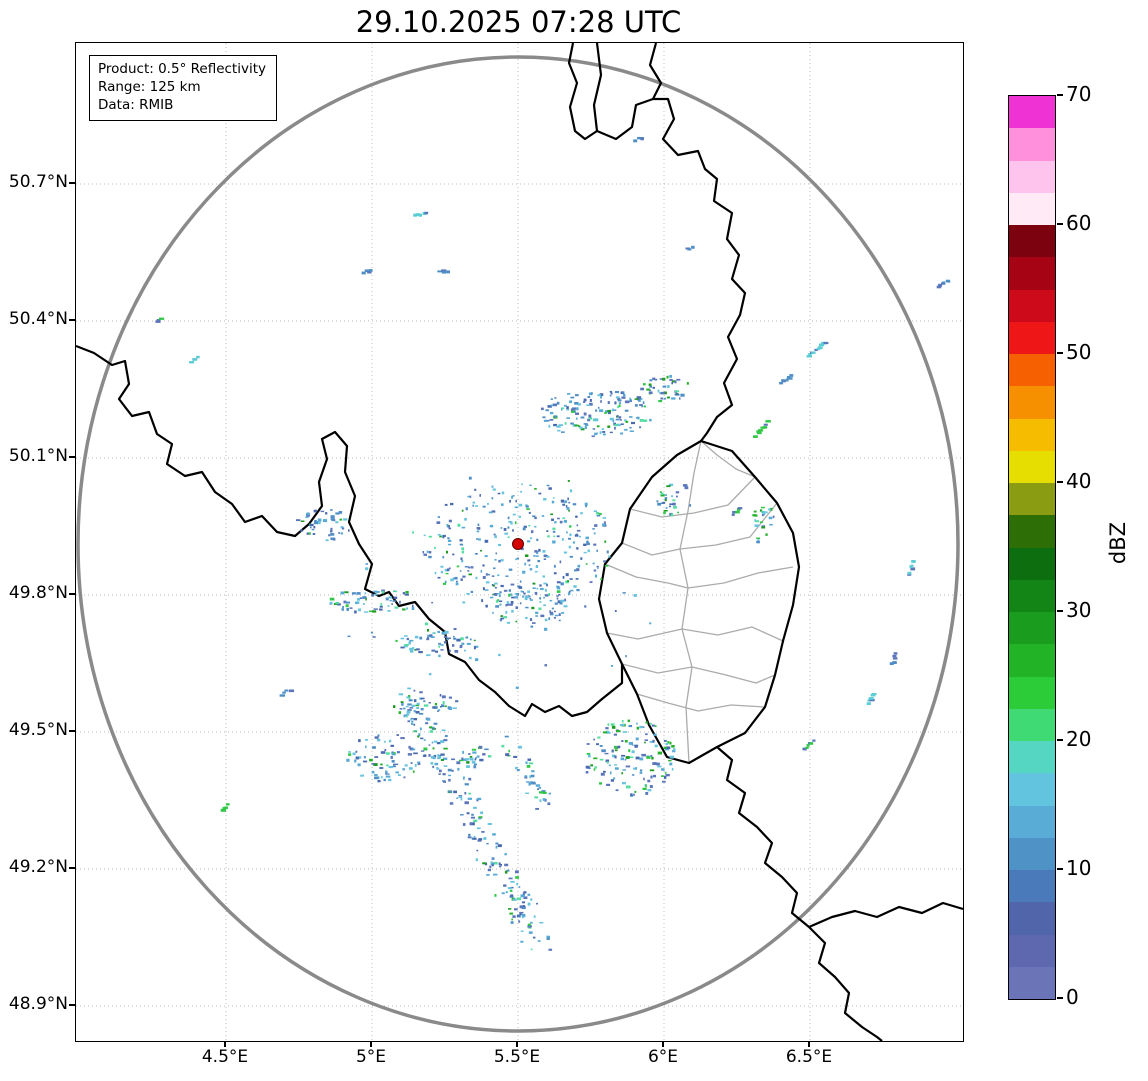 This screenshot has width=1148, height=1081. What do you see at coordinates (663, 1057) in the screenshot?
I see `x-tick-label: 6°E` at bounding box center [663, 1057].